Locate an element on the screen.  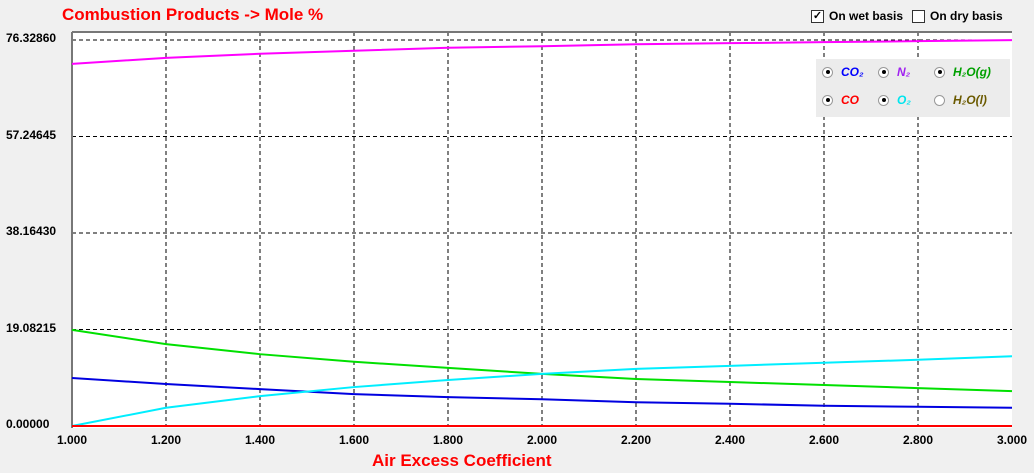
y-tick-label: 76.32860 is located at coordinates (31, 38).